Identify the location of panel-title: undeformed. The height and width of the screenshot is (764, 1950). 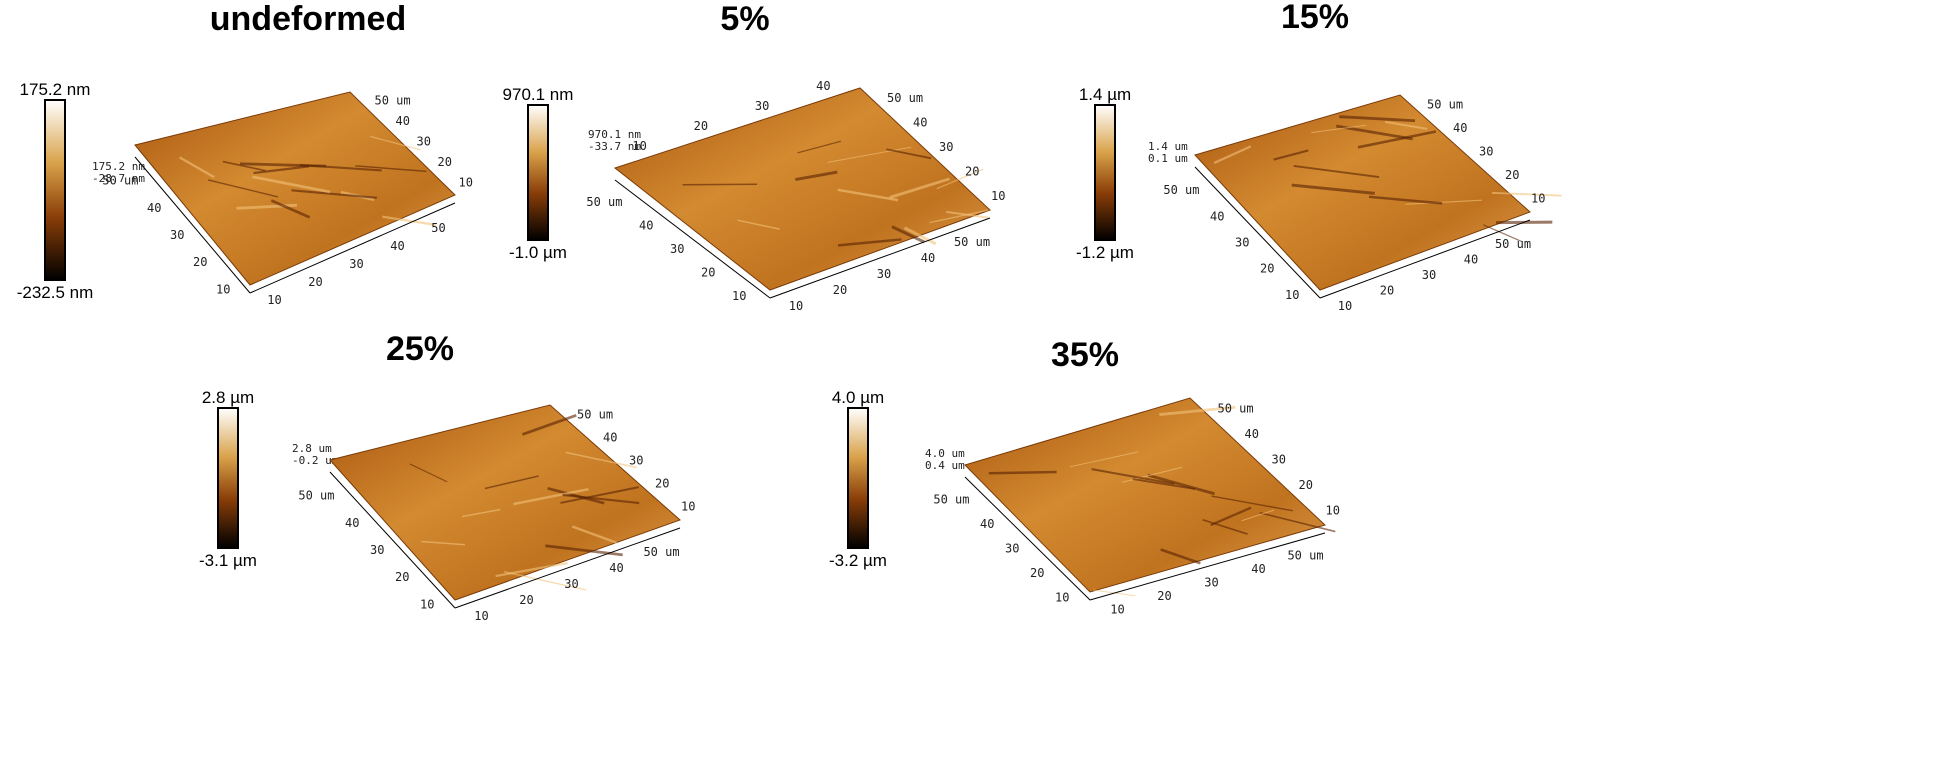
(308, 19).